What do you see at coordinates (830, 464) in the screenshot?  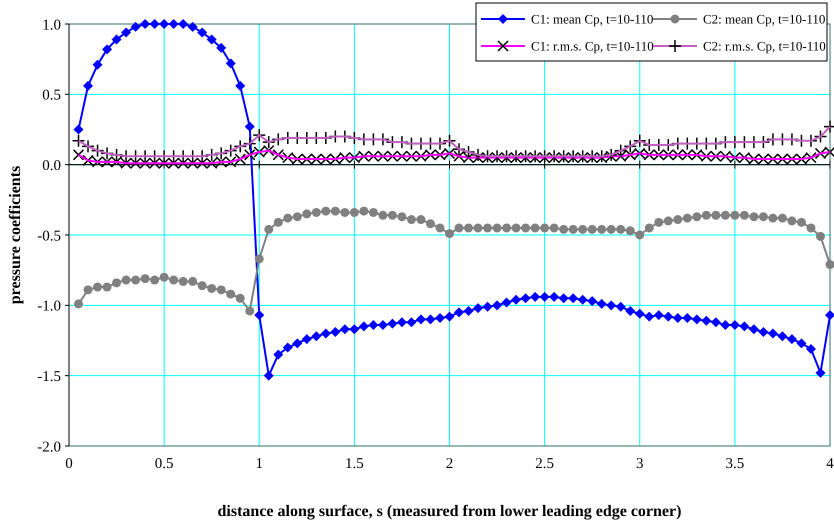 I see `x-tick-label: 4` at bounding box center [830, 464].